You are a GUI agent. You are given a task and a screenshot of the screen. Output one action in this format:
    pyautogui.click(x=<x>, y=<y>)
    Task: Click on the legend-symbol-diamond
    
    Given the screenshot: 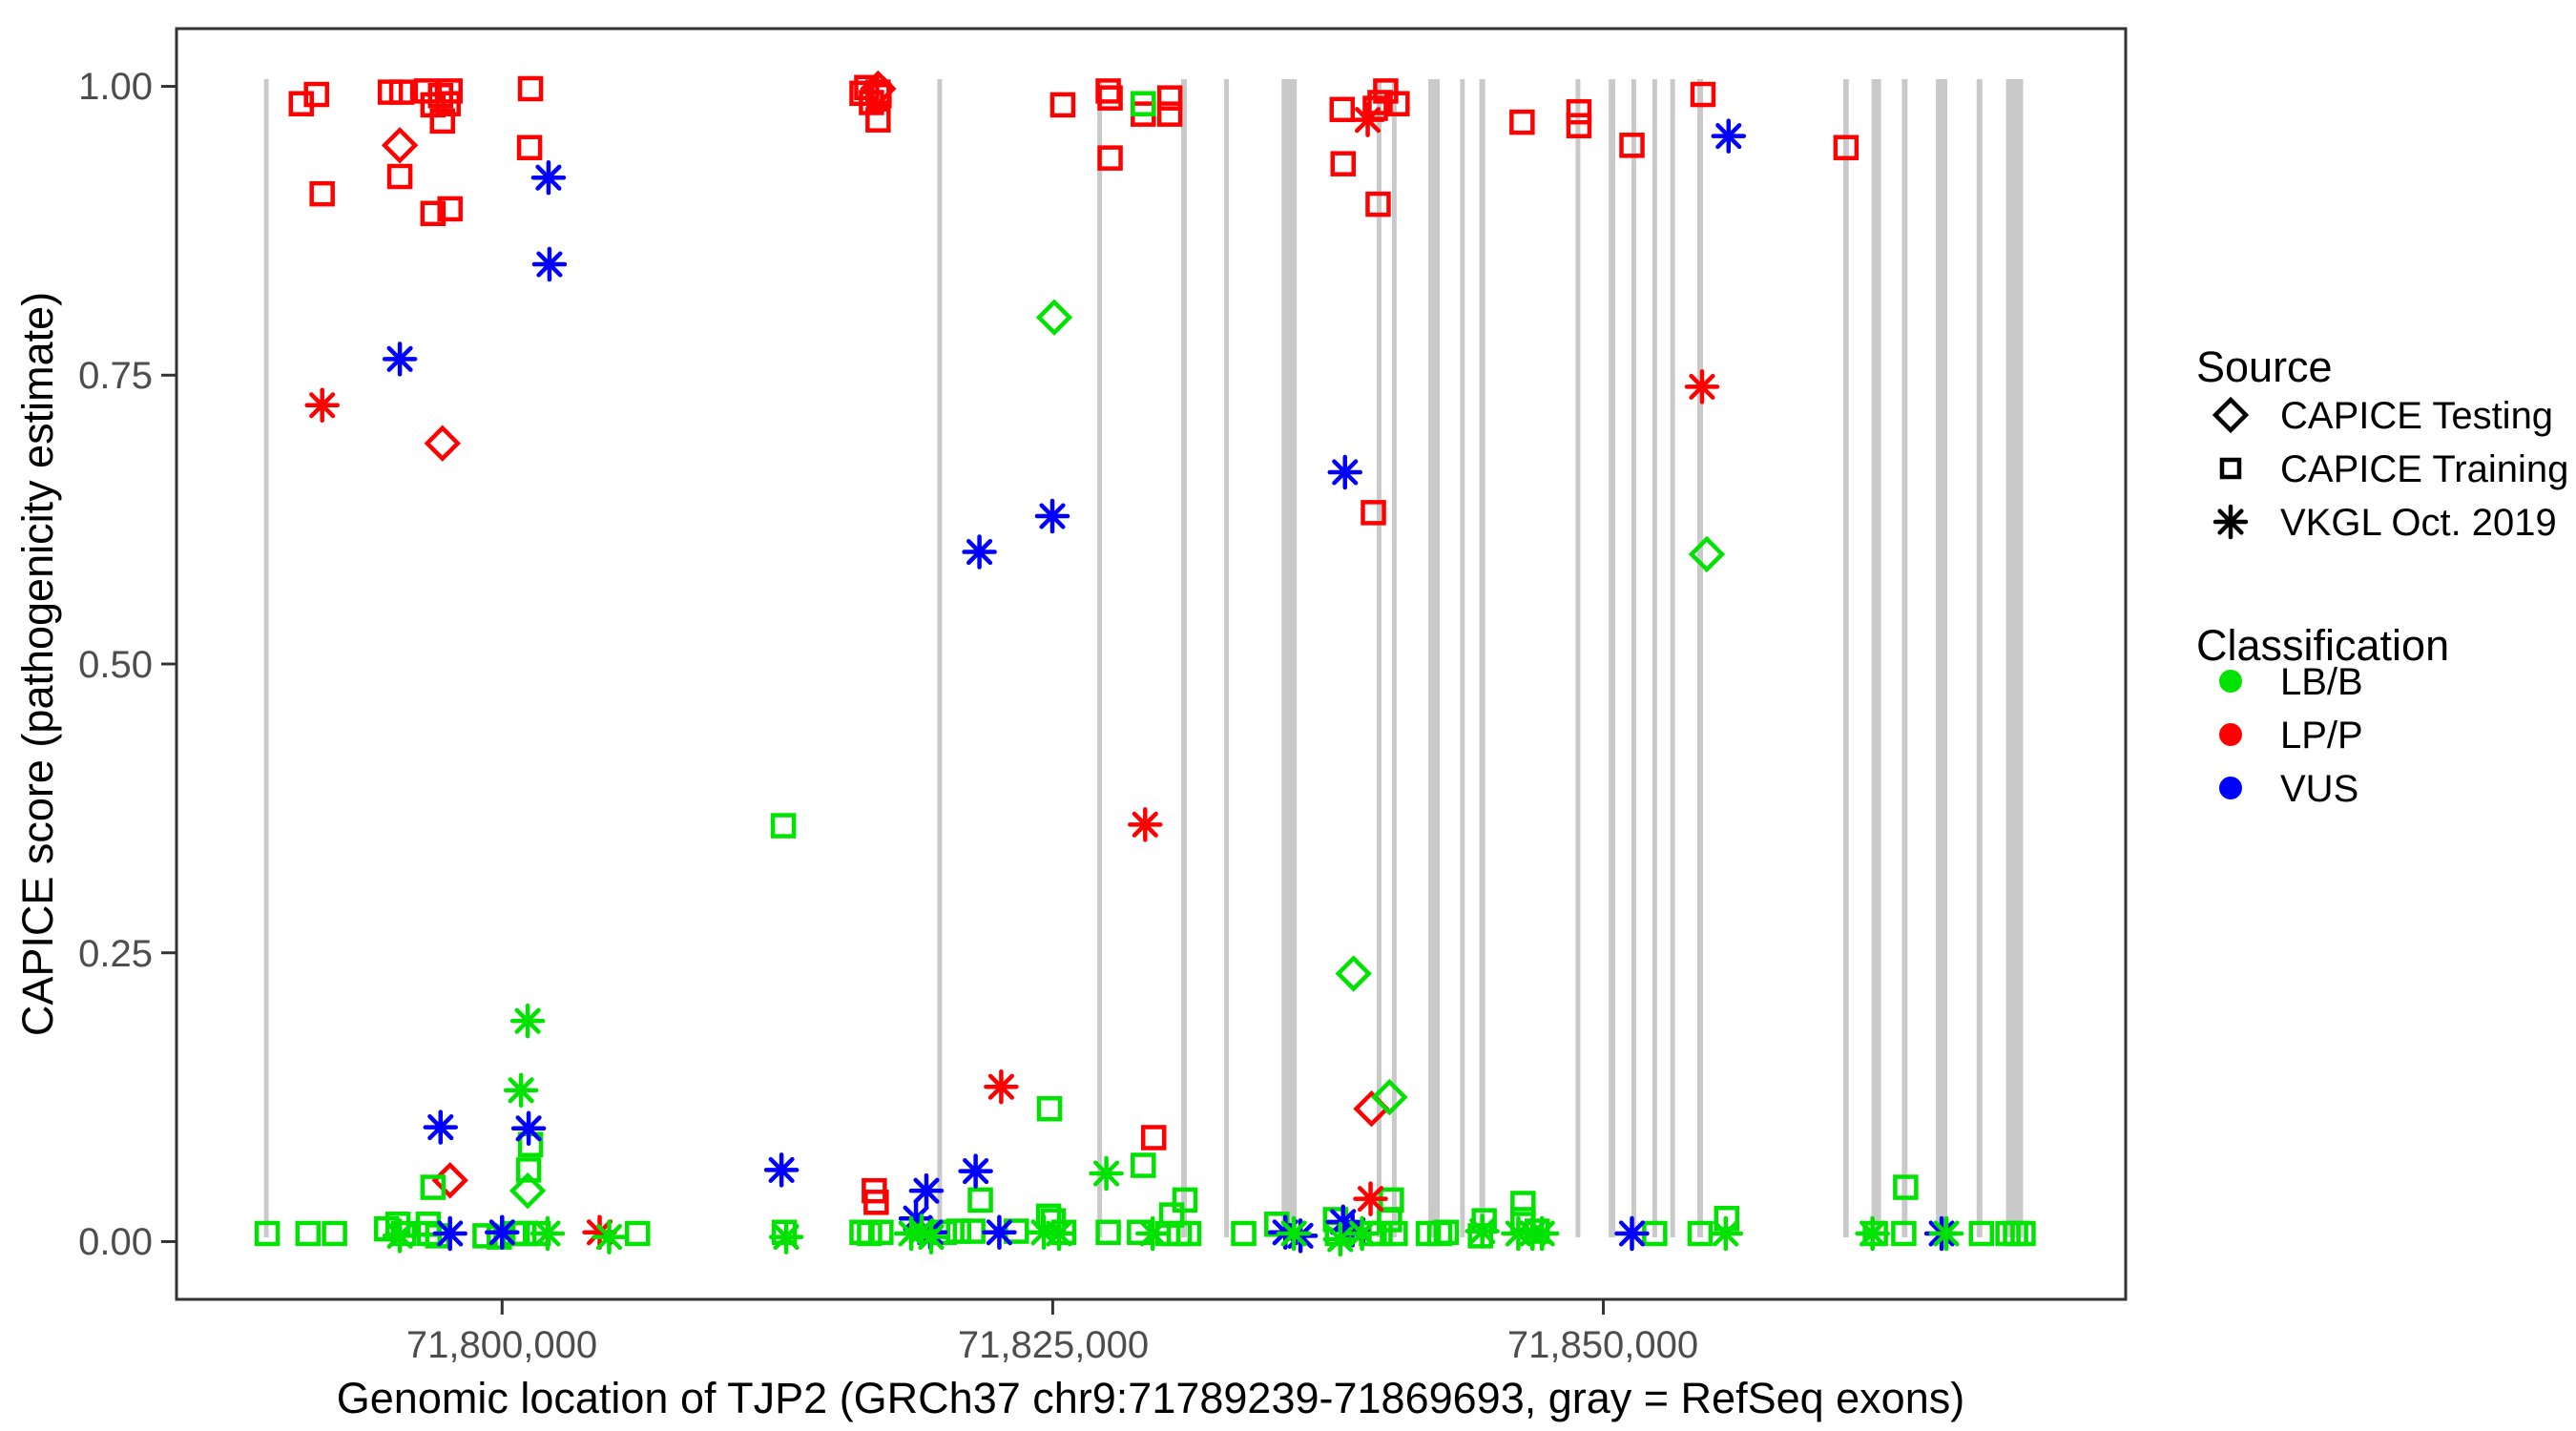 What is the action you would take?
    pyautogui.click(x=2231, y=415)
    